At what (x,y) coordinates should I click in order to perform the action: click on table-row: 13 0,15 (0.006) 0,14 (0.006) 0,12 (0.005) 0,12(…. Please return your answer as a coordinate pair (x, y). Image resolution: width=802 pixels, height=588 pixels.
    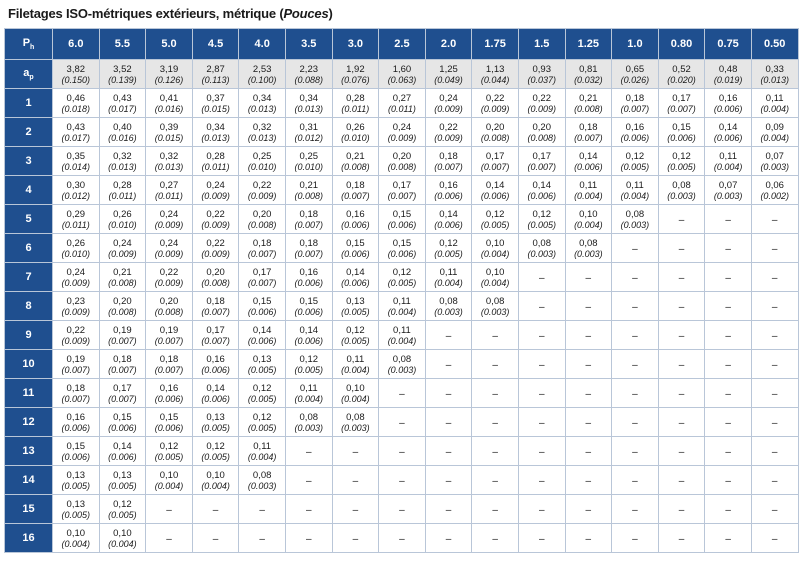
    Looking at the image, I should click on (401, 451).